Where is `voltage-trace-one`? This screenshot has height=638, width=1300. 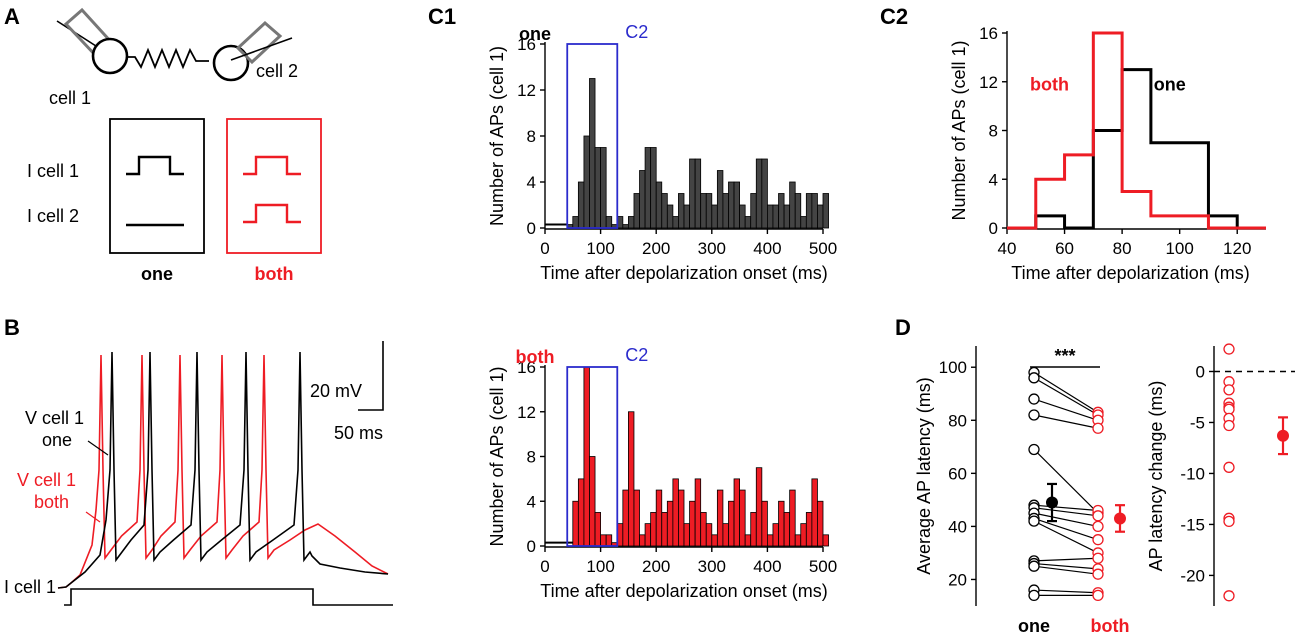
voltage-trace-one is located at coordinates (223, 470).